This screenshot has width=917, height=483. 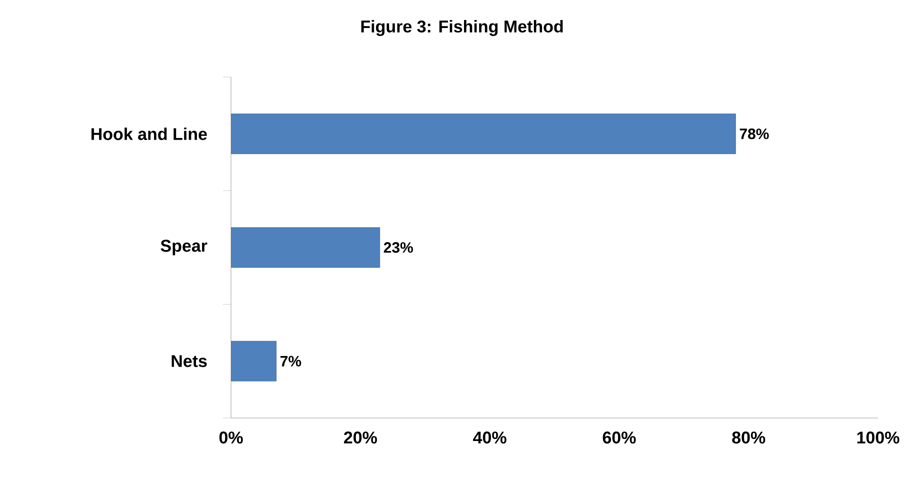 I want to click on data-label: 78%, so click(x=754, y=134).